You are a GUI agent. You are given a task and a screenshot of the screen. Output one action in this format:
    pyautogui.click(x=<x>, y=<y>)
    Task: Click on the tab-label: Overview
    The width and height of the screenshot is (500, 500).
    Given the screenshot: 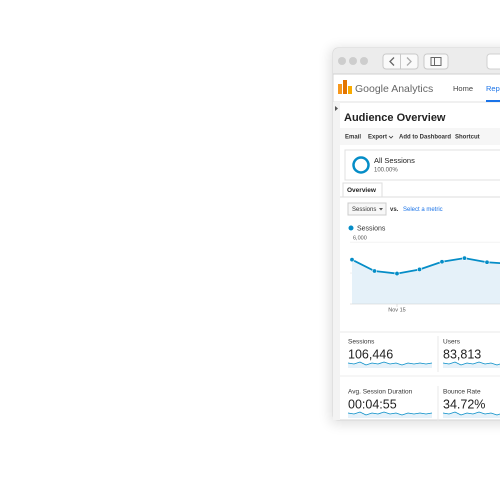 What is the action you would take?
    pyautogui.click(x=362, y=190)
    